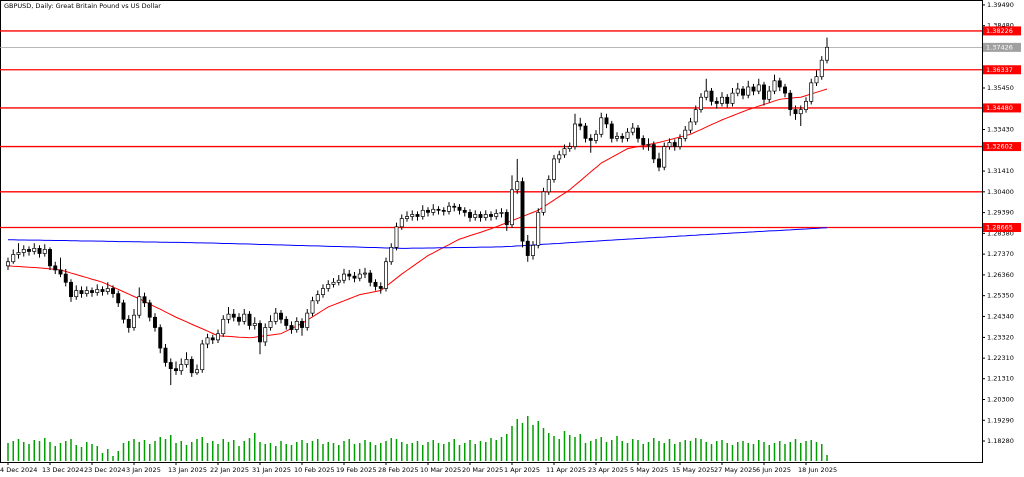  I want to click on y-tick-label: 1.21310, so click(1000, 379).